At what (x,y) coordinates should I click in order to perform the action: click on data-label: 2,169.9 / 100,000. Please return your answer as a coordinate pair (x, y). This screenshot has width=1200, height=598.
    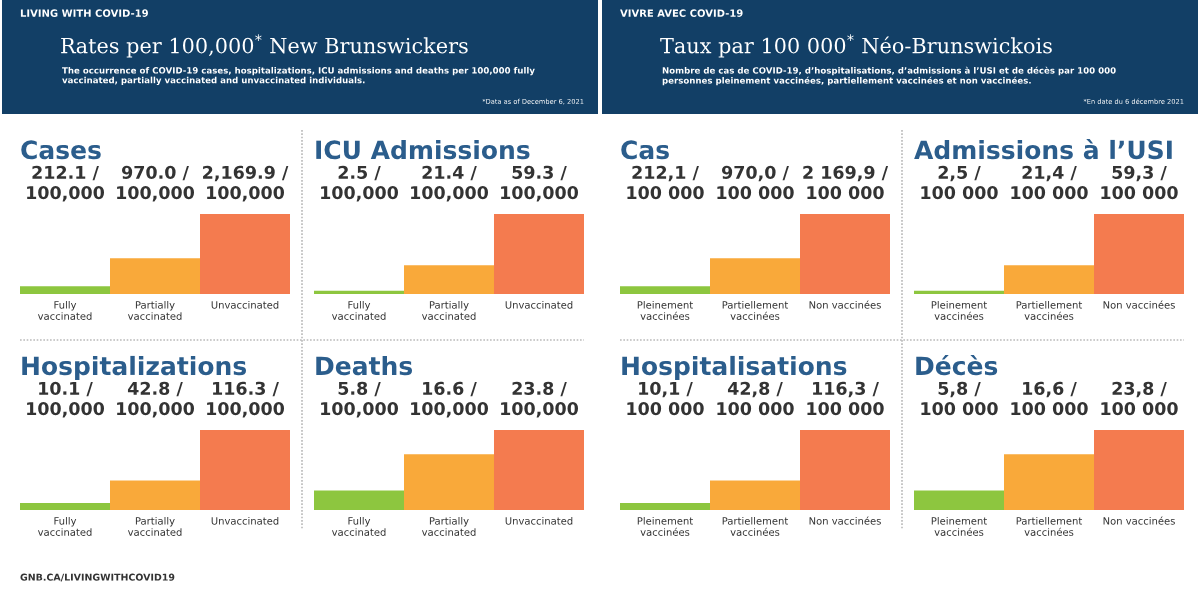
    Looking at the image, I should click on (246, 183).